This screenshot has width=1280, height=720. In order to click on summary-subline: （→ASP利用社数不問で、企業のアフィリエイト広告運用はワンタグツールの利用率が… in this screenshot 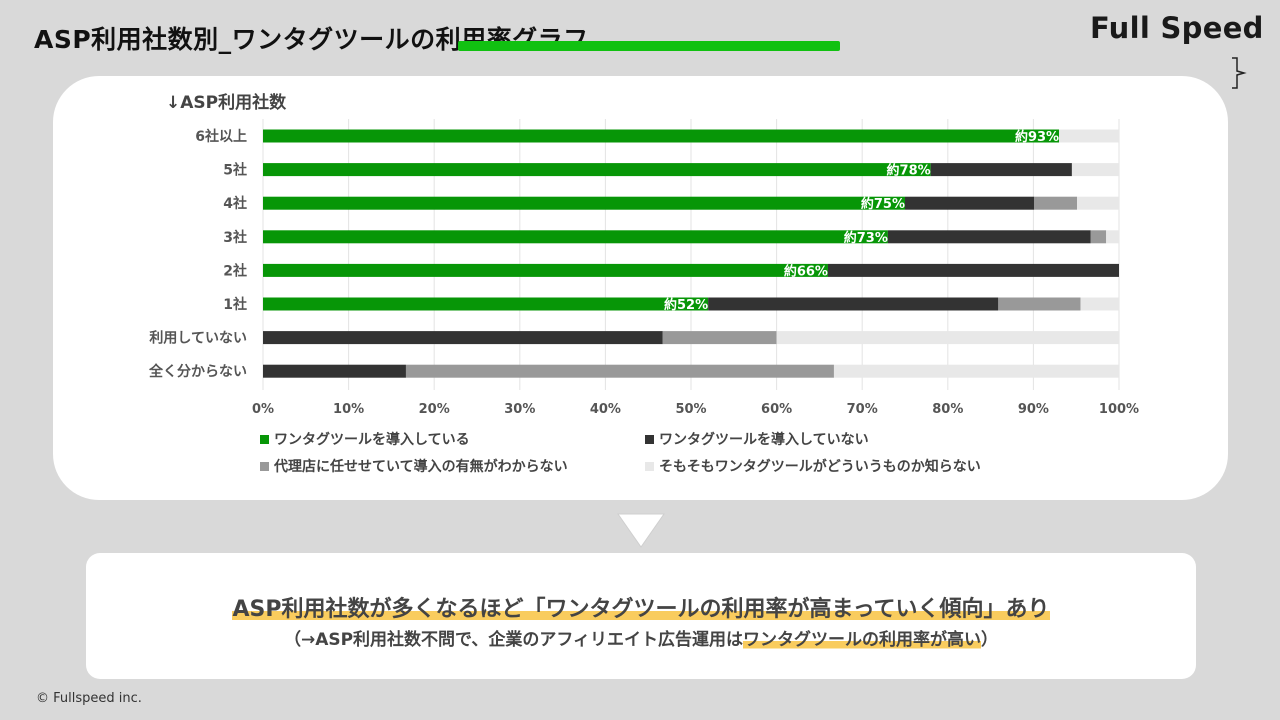, I will do `click(641, 637)`.